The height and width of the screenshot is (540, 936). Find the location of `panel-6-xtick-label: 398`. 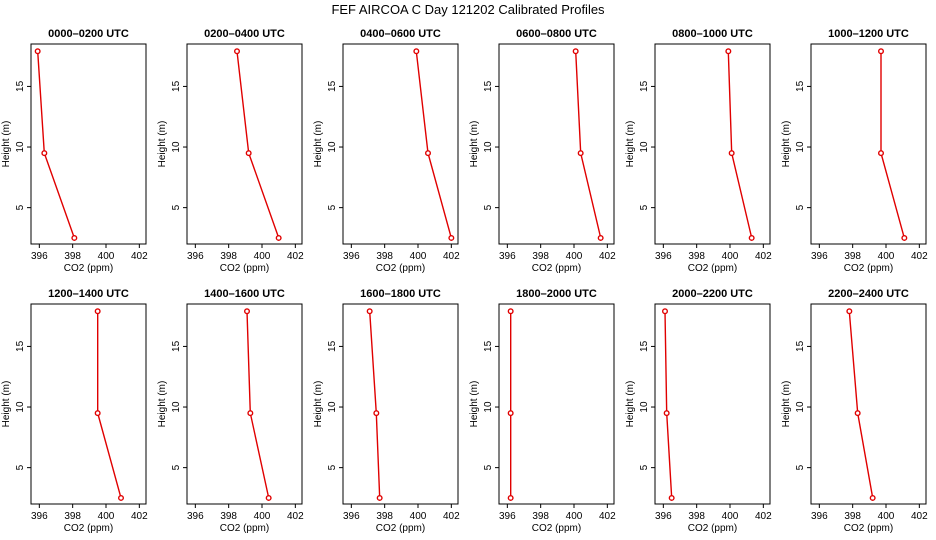

panel-6-xtick-label: 398 is located at coordinates (852, 256).